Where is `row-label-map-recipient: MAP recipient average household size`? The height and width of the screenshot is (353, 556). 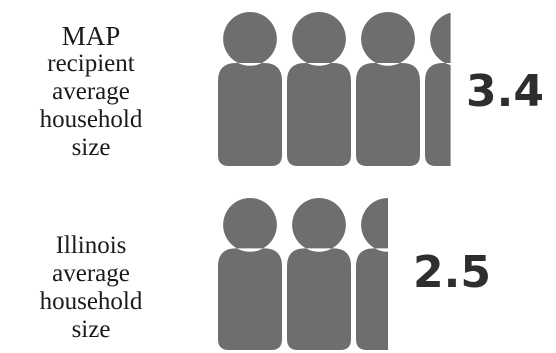 row-label-map-recipient: MAP recipient average household size is located at coordinates (91, 92).